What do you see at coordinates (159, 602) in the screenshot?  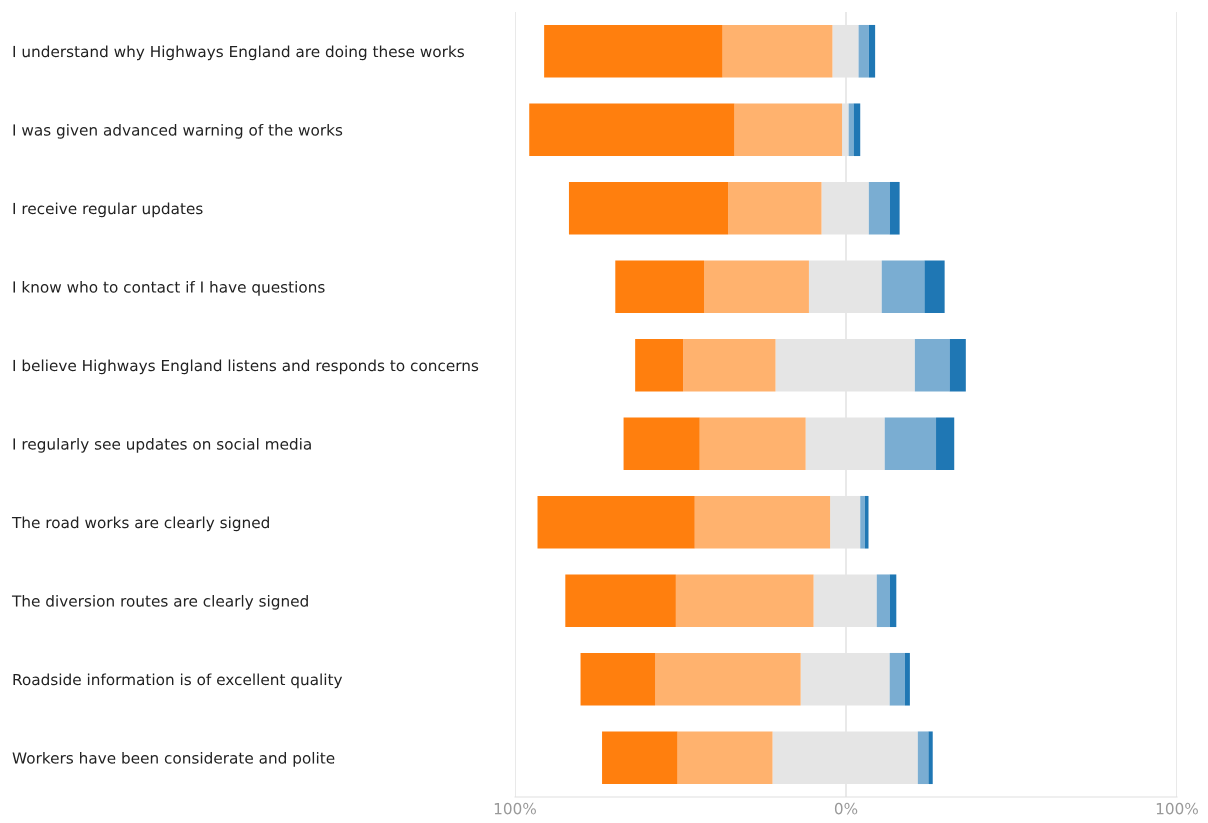 I see `y-tick-label: The diversion routes are clearly signed` at bounding box center [159, 602].